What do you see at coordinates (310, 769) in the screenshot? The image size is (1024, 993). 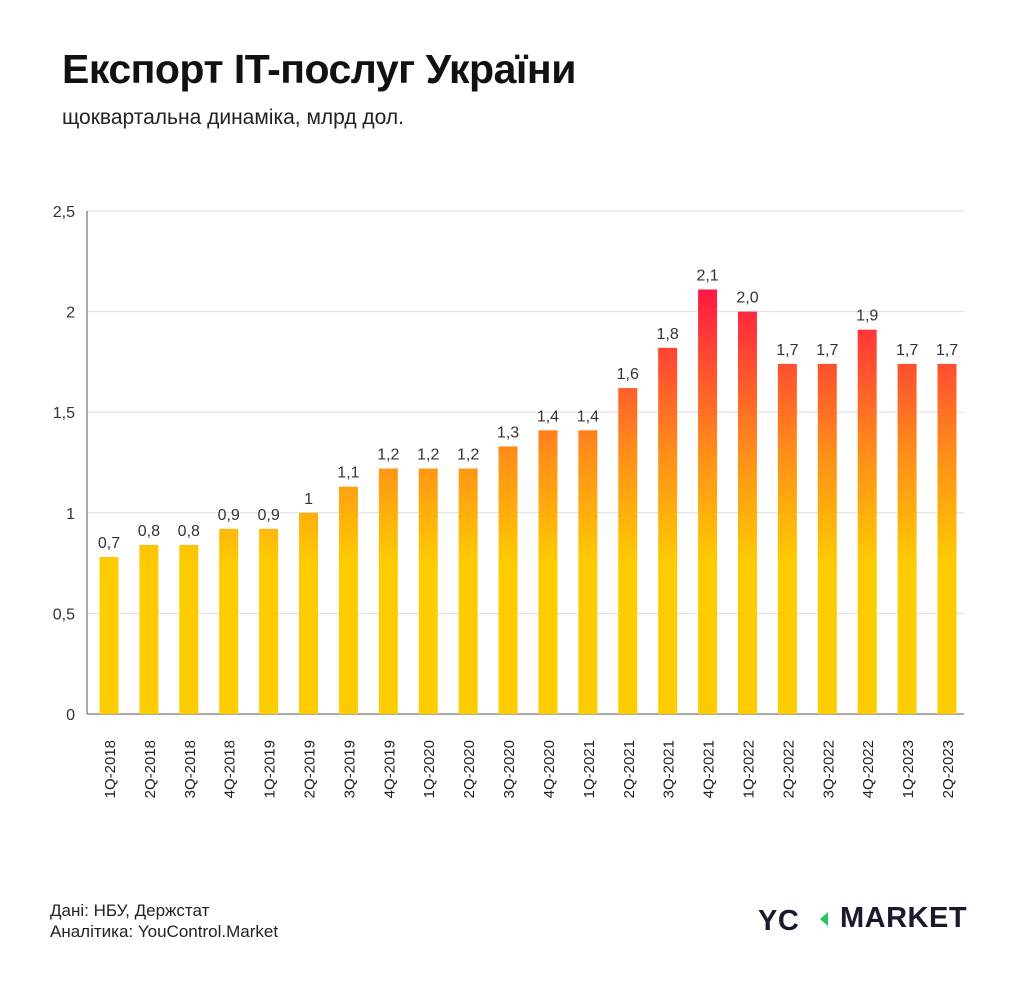 I see `x-tick-label: 2Q-2019` at bounding box center [310, 769].